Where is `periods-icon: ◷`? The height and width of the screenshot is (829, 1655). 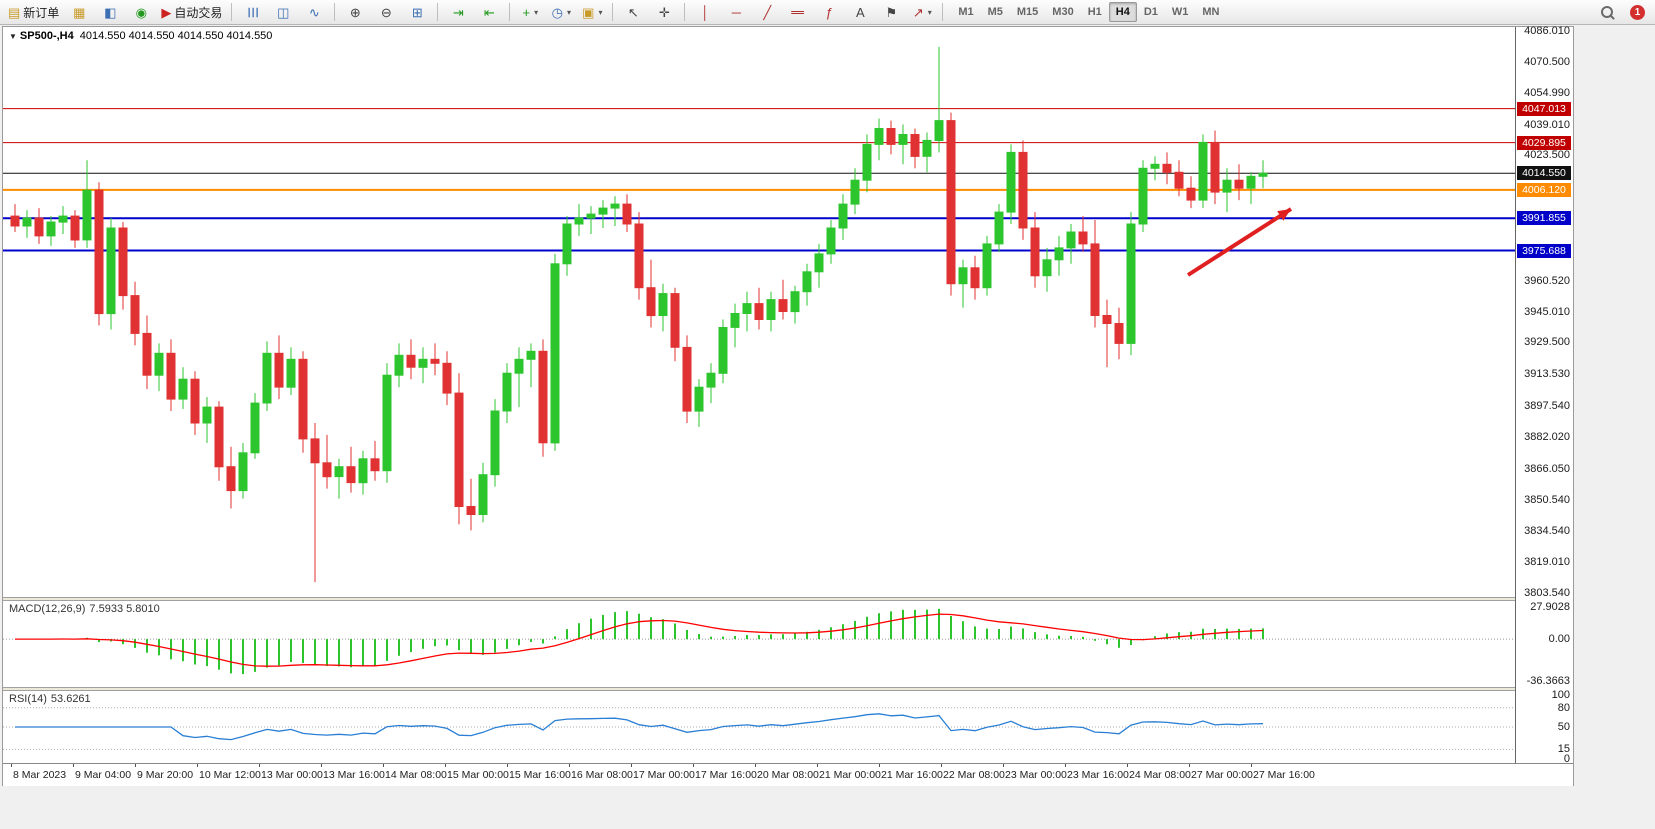 periods-icon: ◷ is located at coordinates (557, 12).